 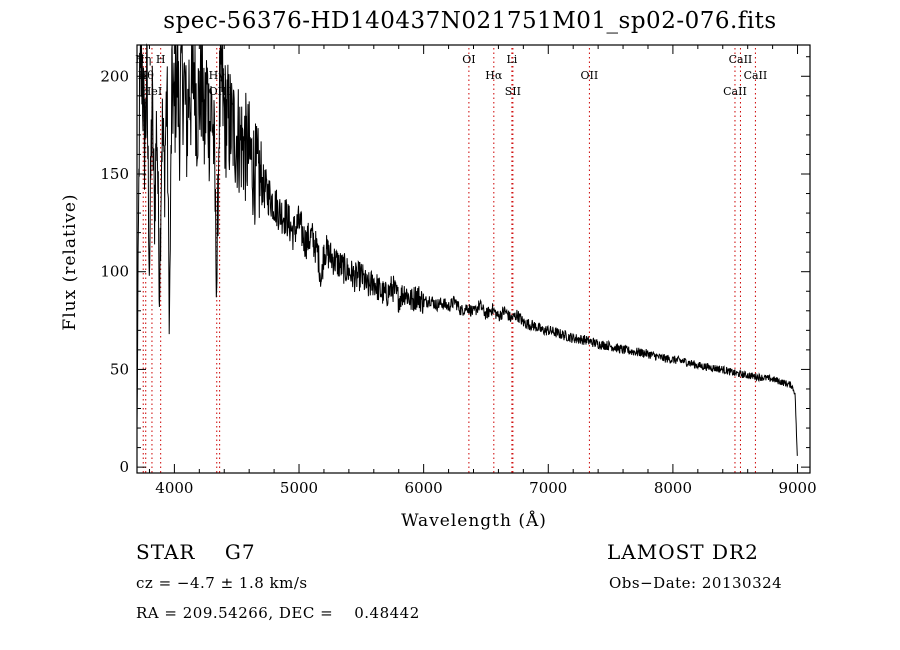 I want to click on y-tick-label: 0, so click(x=124, y=467).